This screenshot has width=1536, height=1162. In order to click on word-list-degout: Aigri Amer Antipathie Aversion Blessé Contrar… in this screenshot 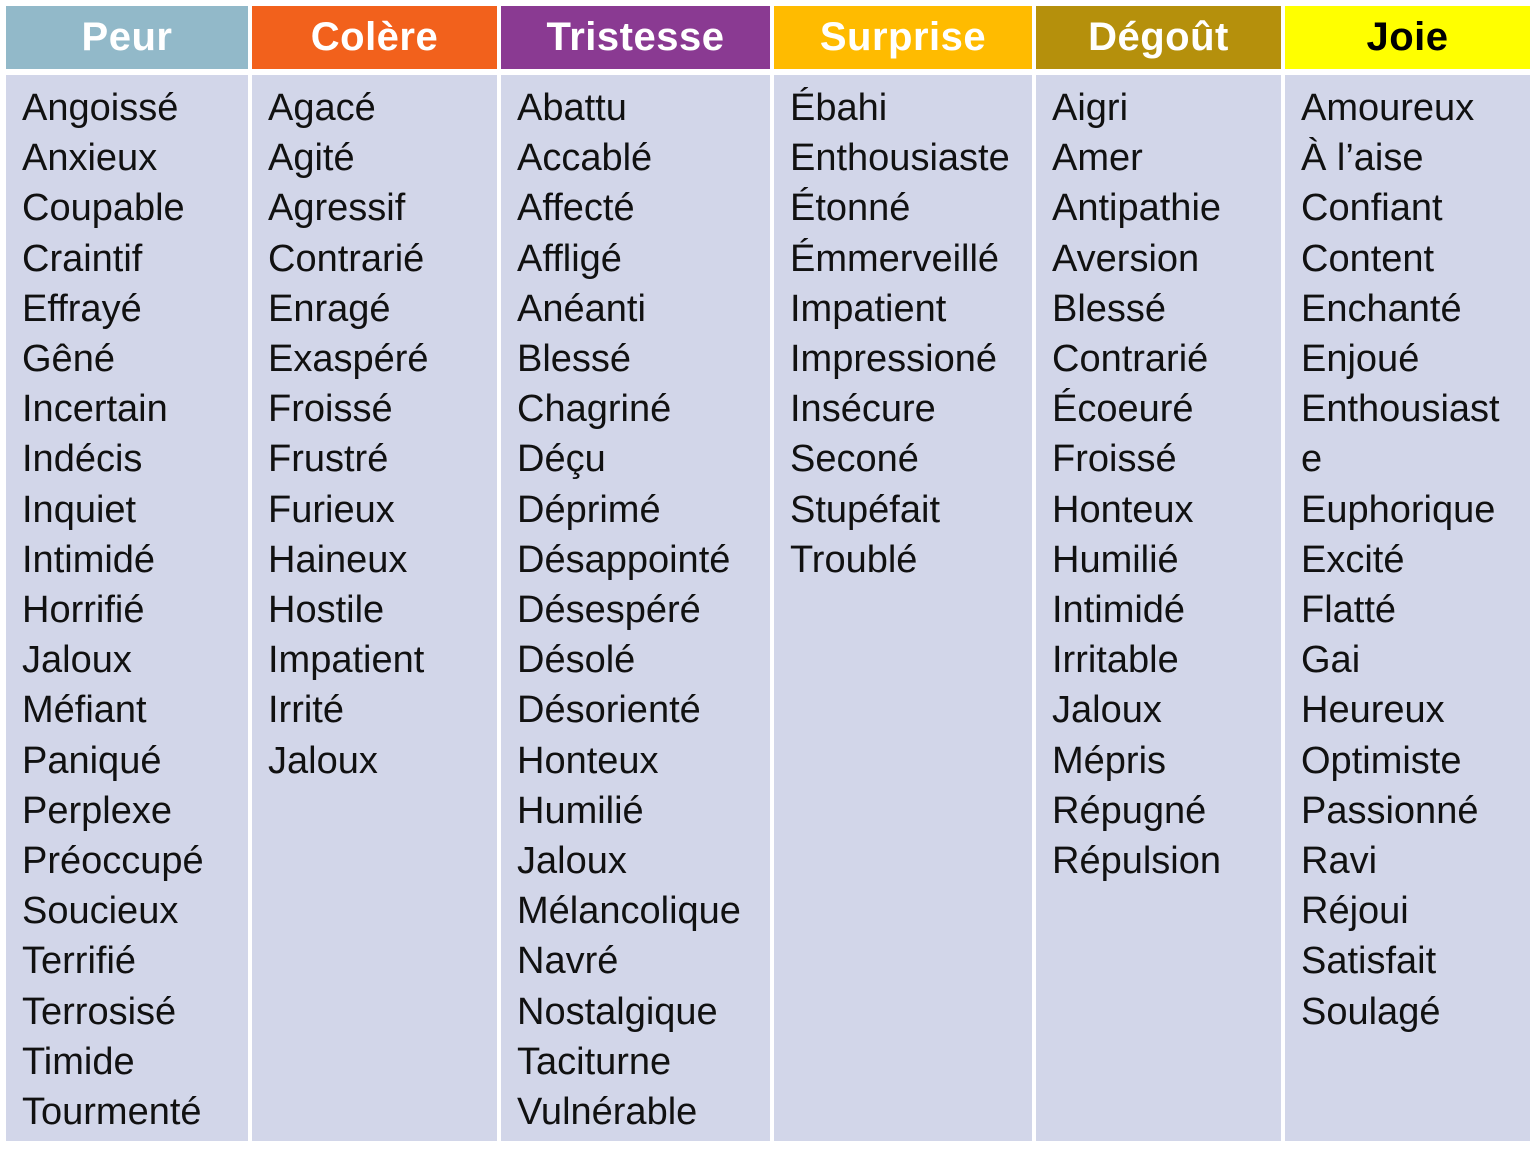, I will do `click(1158, 608)`.